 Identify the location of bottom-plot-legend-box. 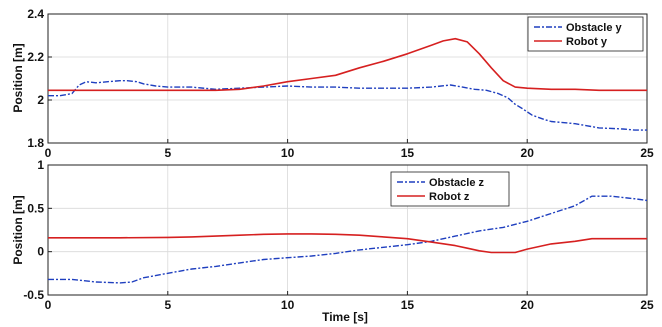
(450, 189).